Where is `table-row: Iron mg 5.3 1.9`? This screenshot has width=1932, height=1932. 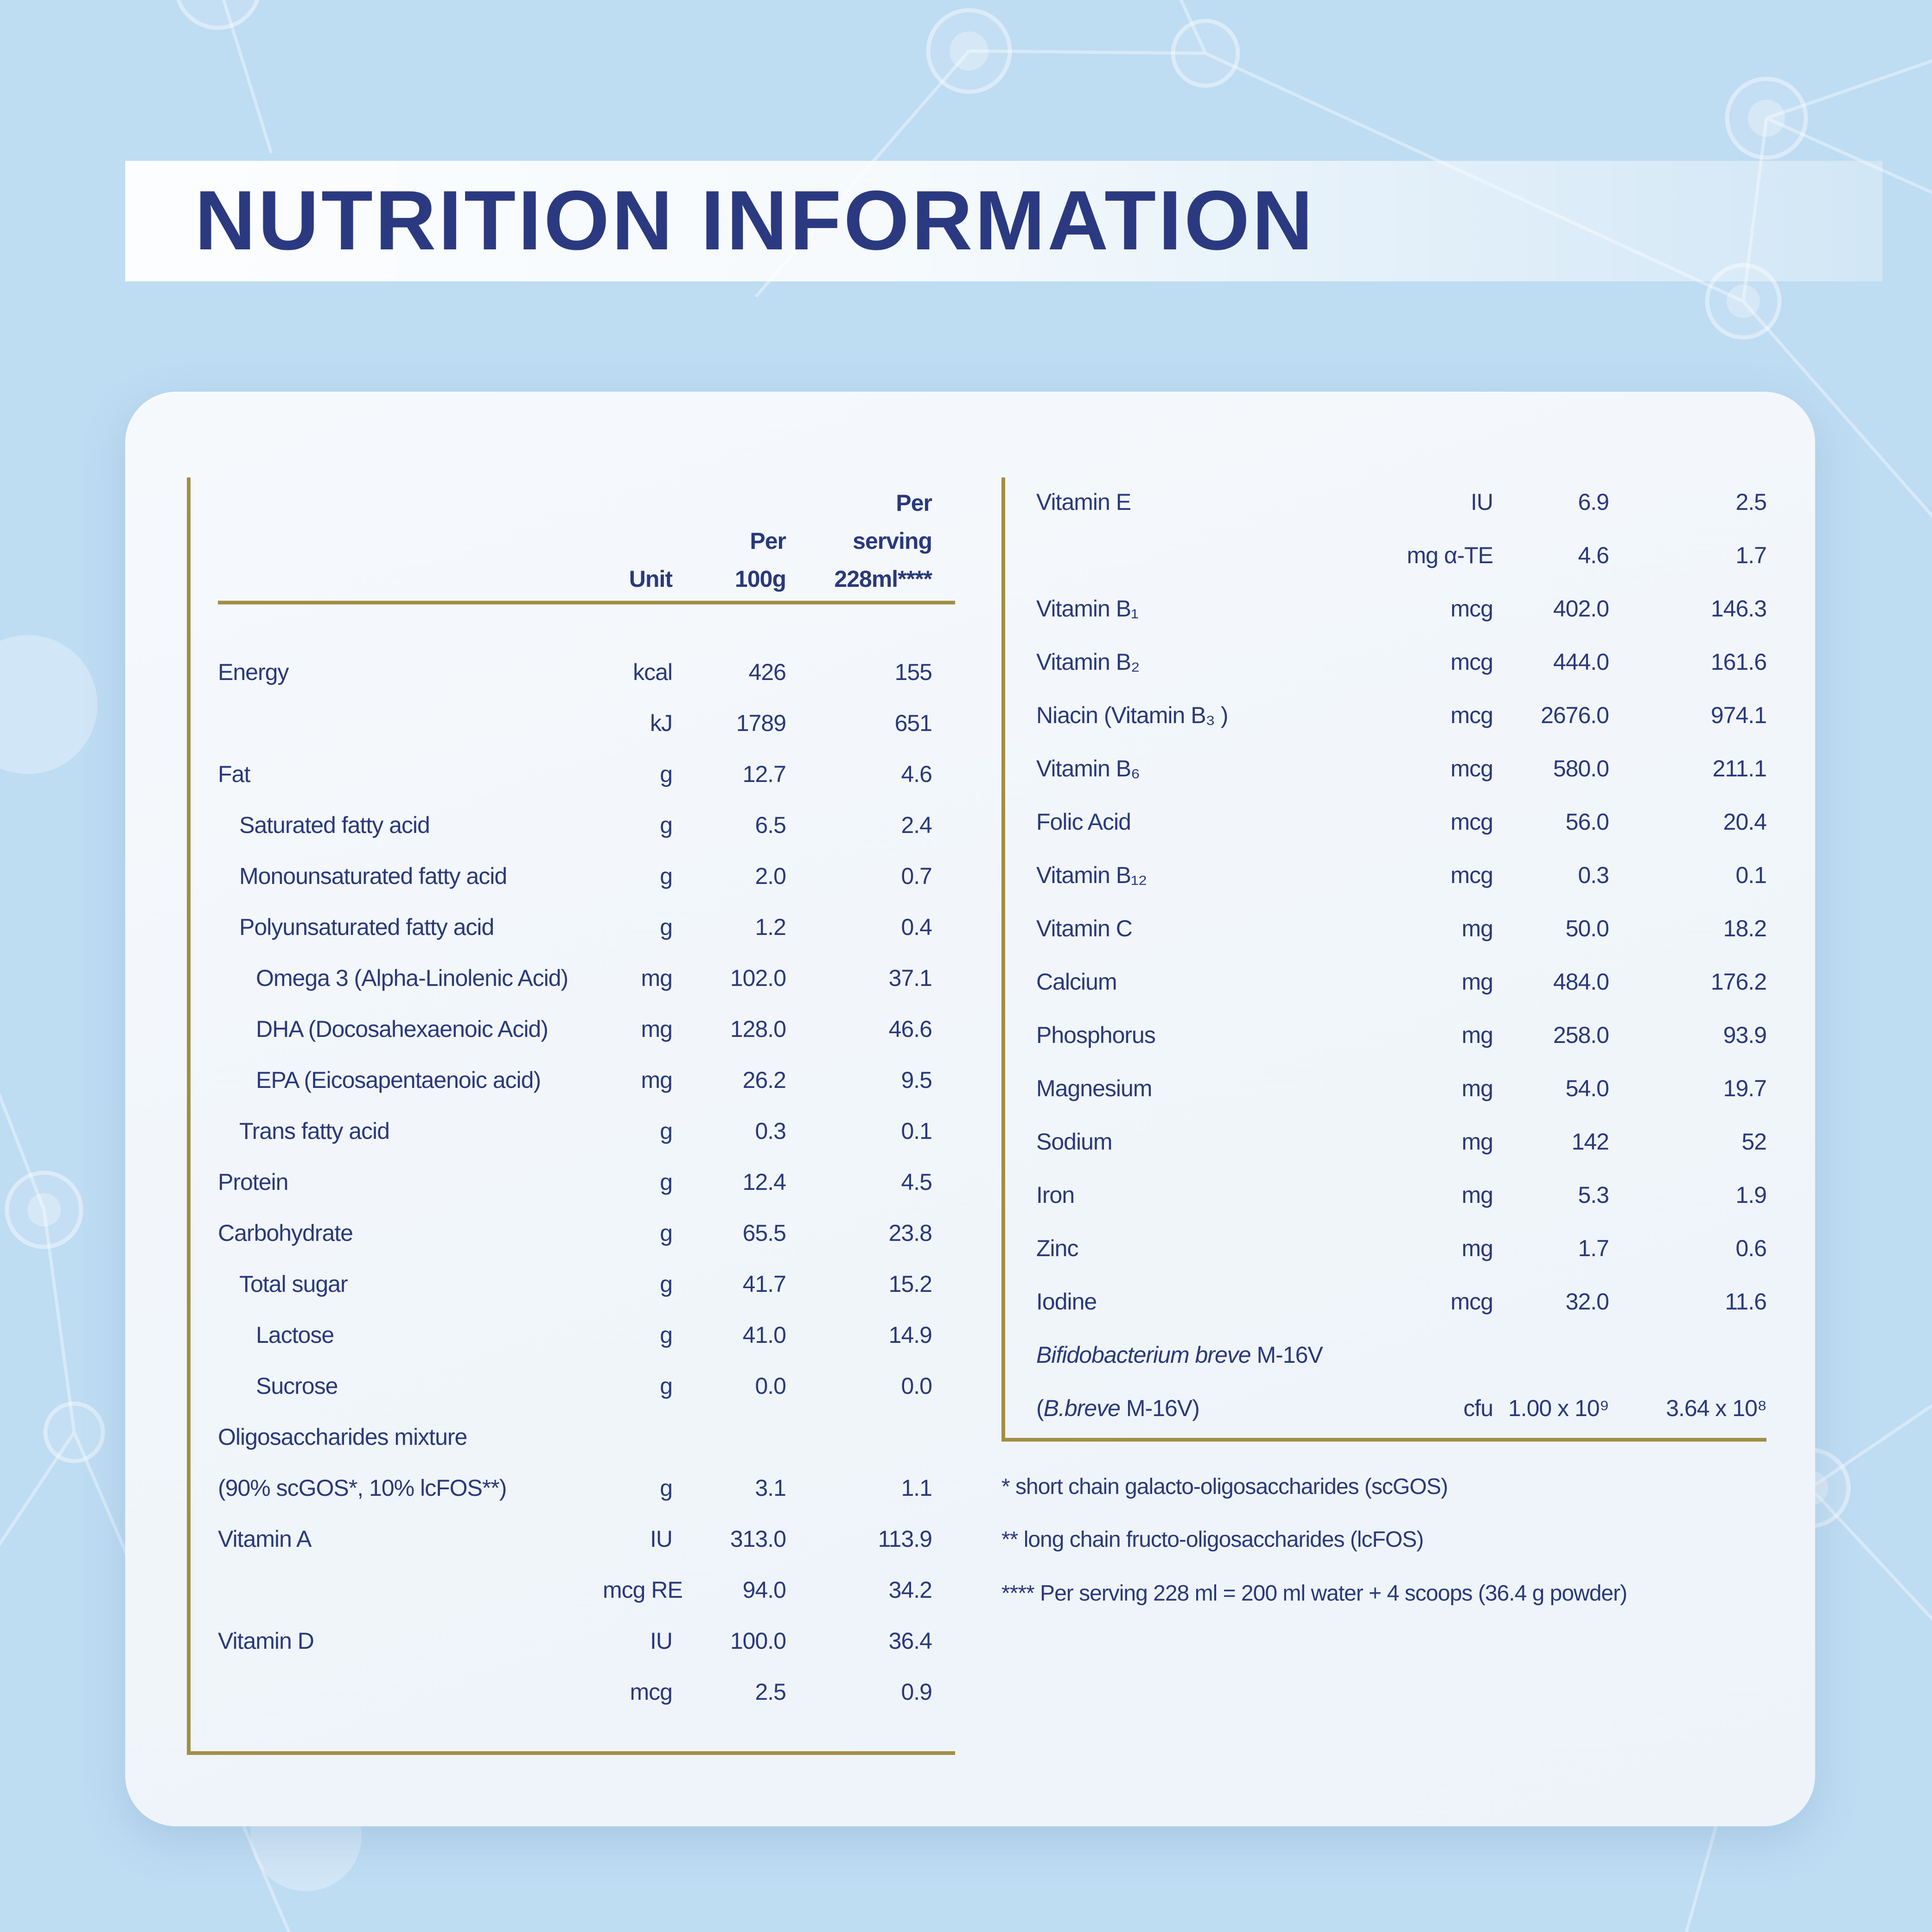
table-row: Iron mg 5.3 1.9 is located at coordinates (1401, 1194).